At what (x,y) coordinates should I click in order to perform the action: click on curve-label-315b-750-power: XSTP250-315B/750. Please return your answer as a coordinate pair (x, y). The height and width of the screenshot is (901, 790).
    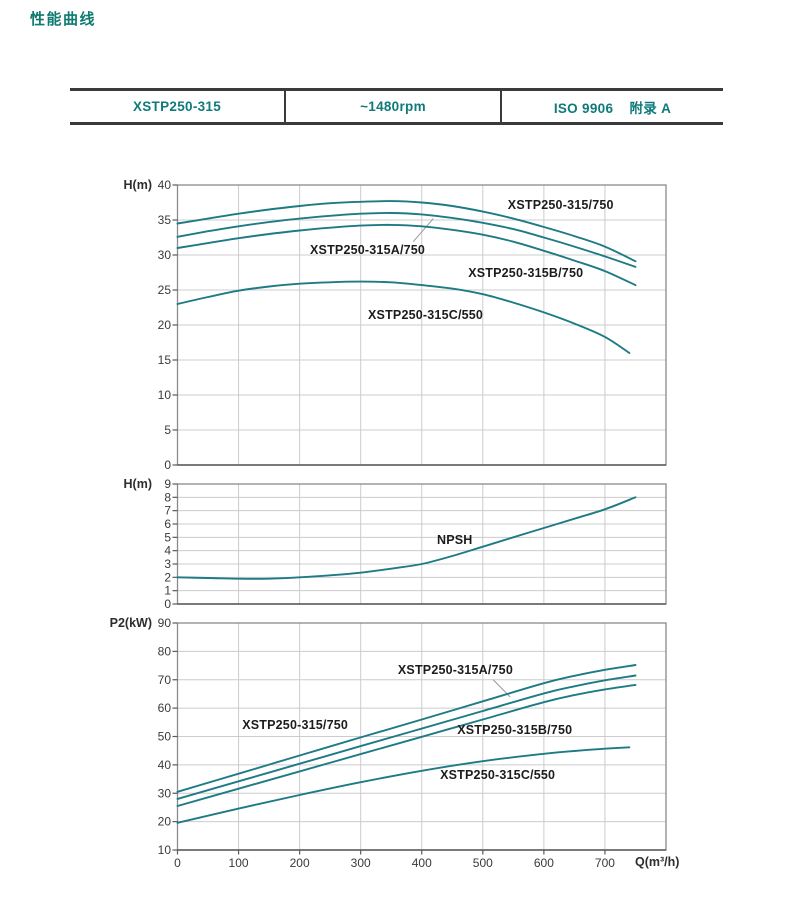
    Looking at the image, I should click on (515, 729).